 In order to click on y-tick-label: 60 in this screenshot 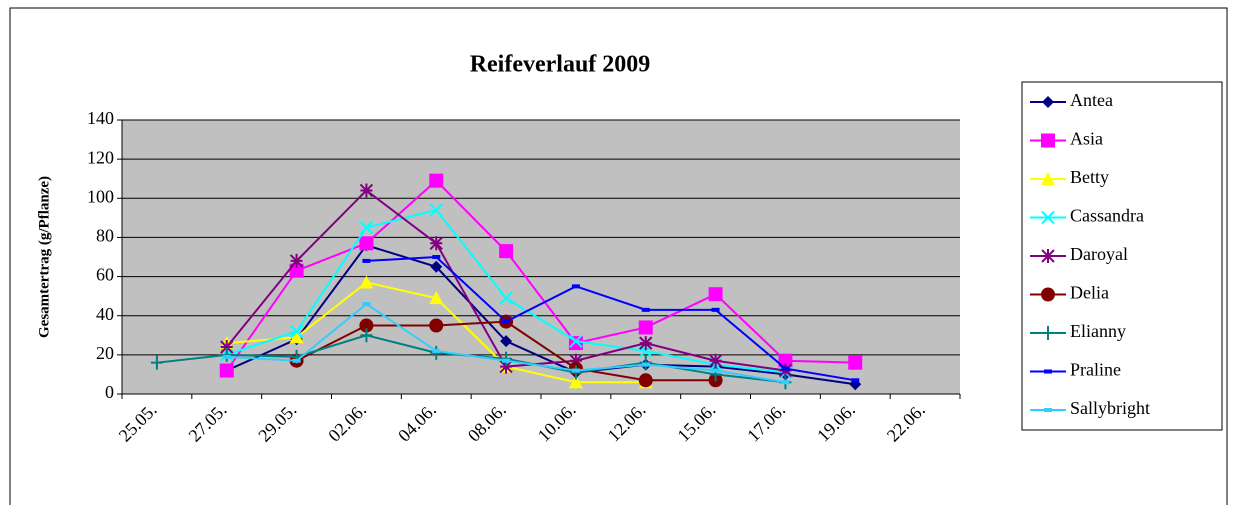, I will do `click(105, 275)`.